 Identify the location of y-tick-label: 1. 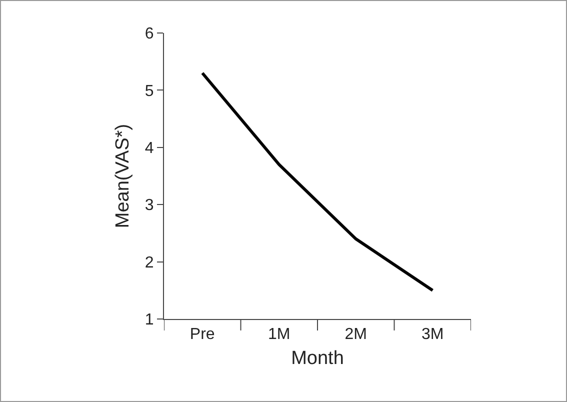
(149, 320).